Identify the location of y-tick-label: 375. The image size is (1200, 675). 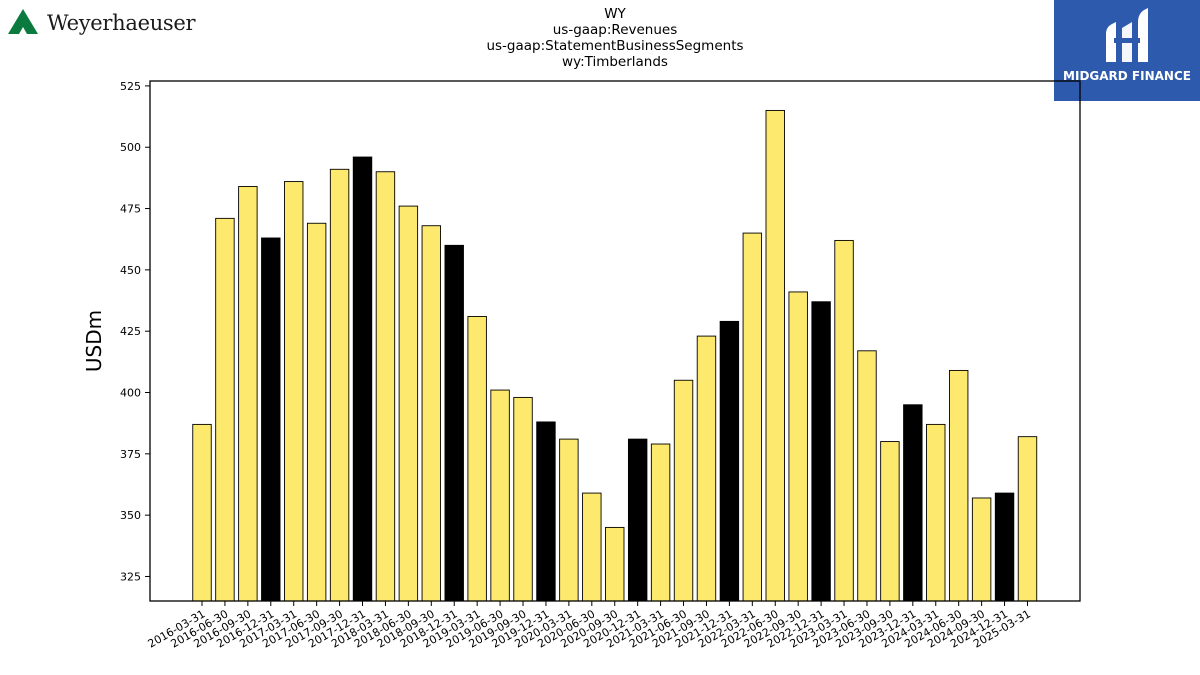
(130, 454).